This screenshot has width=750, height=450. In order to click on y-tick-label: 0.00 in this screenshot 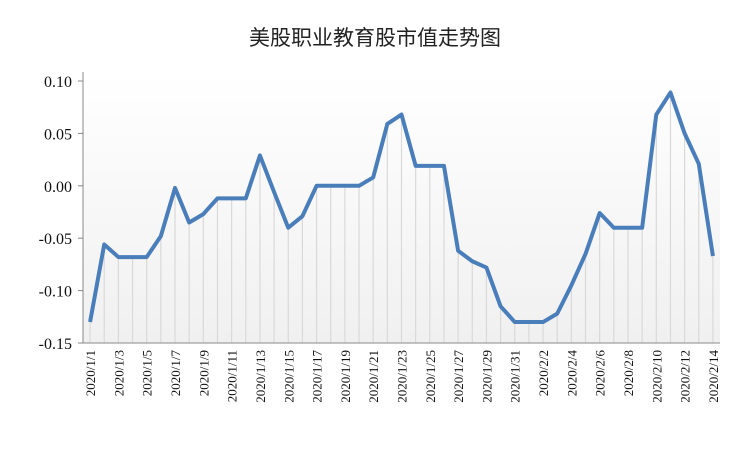, I will do `click(58, 187)`.